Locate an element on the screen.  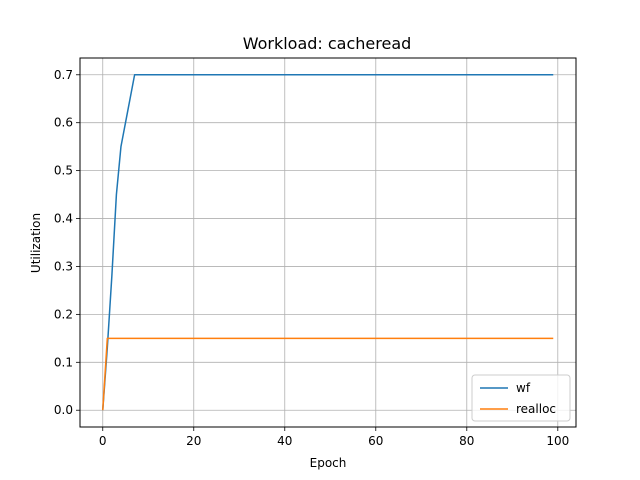
chart-title: Workload: cacheread is located at coordinates (327, 43).